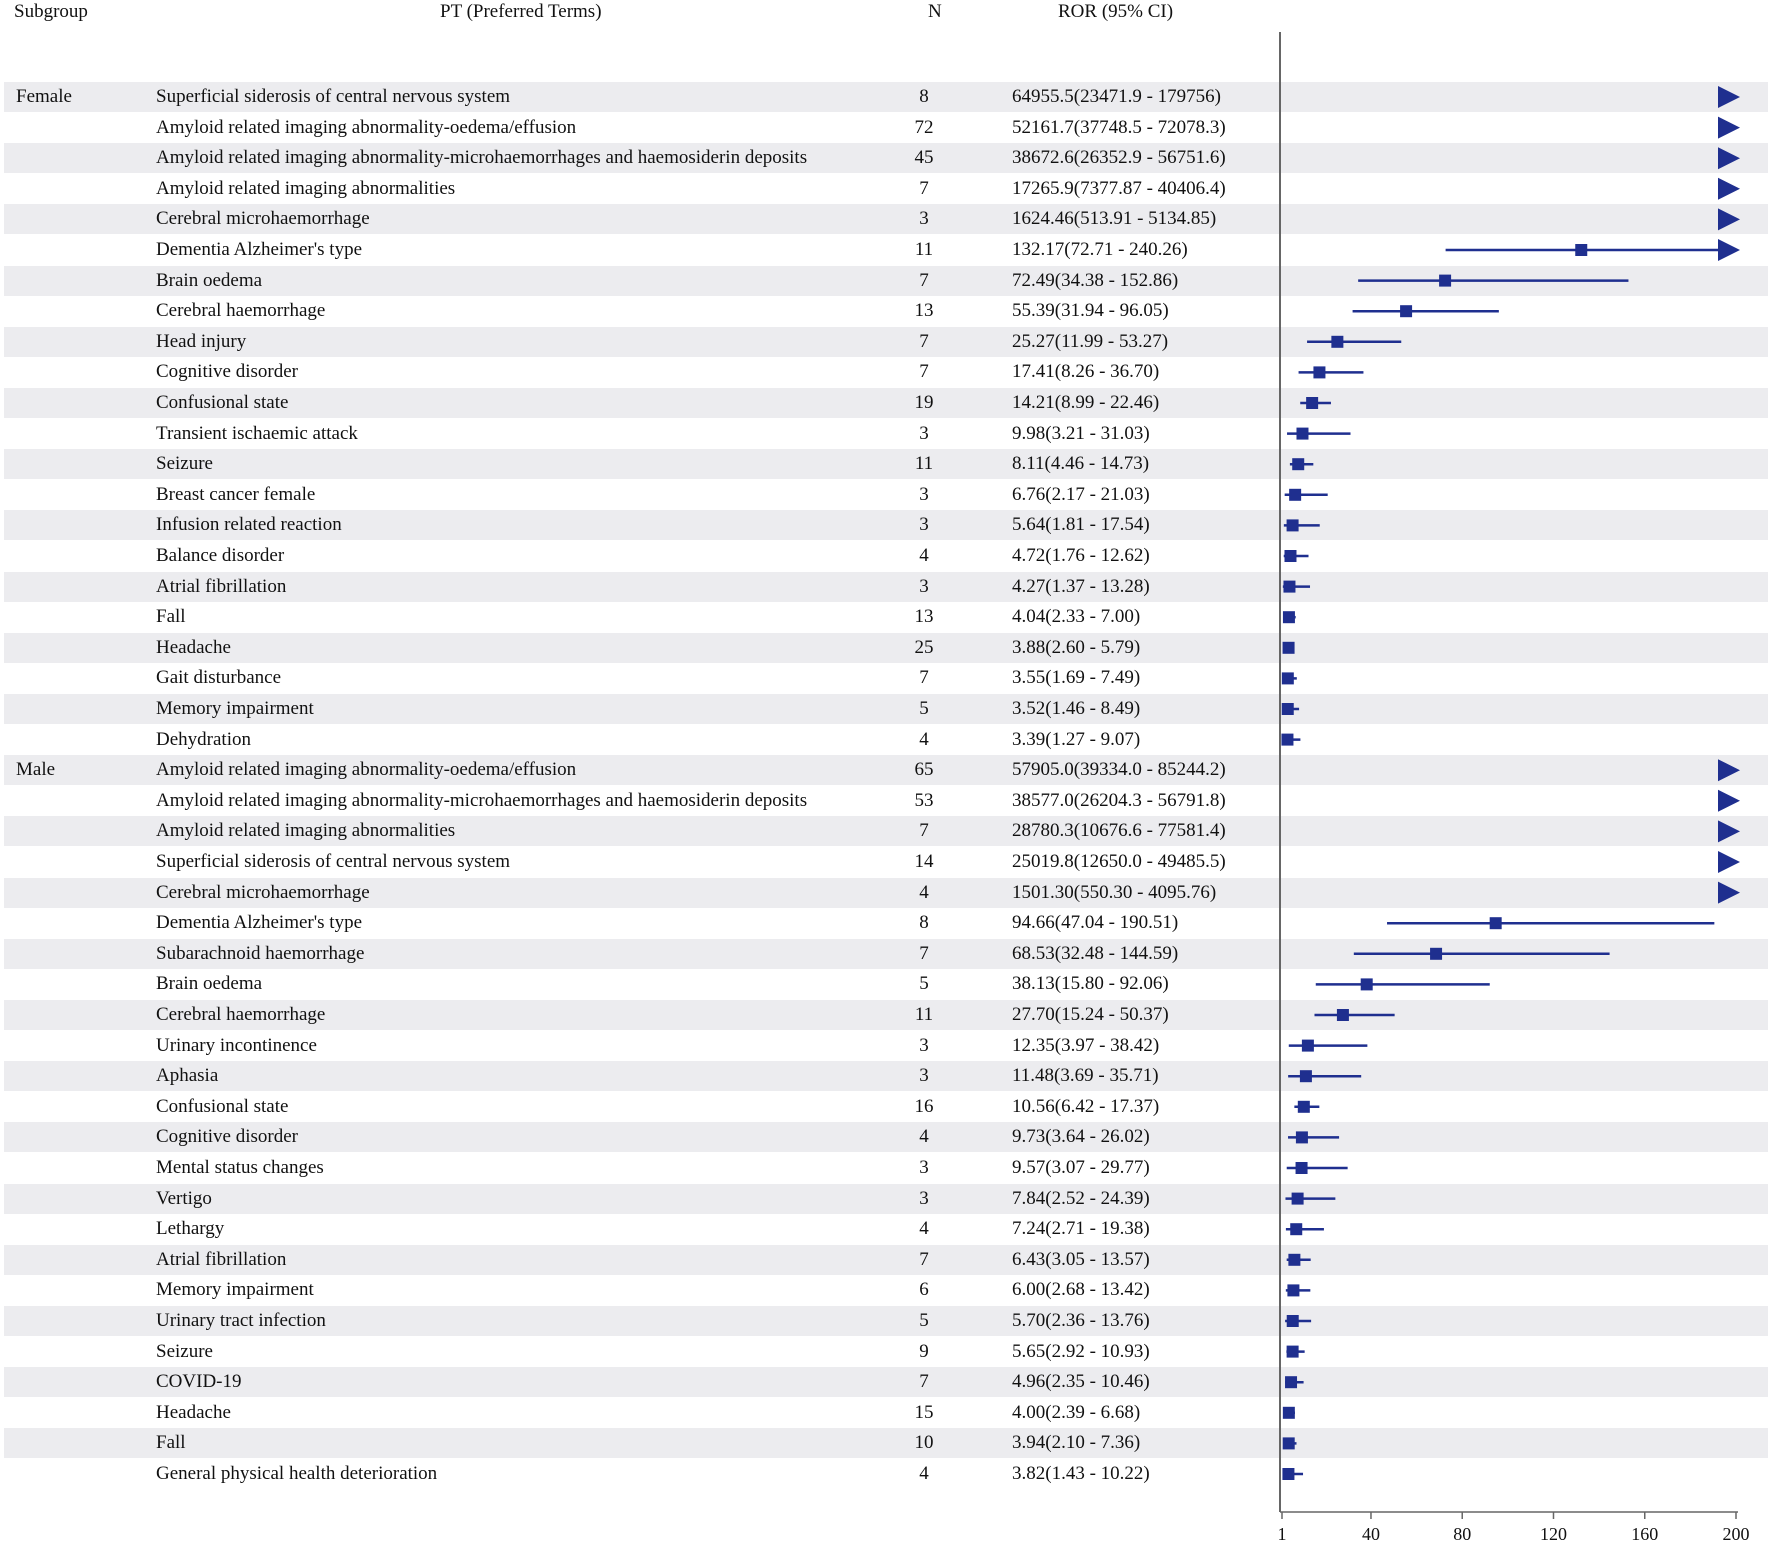 The image size is (1772, 1545). I want to click on ror-ci-value: 6.00(2.68 - 13.42), so click(1081, 1290).